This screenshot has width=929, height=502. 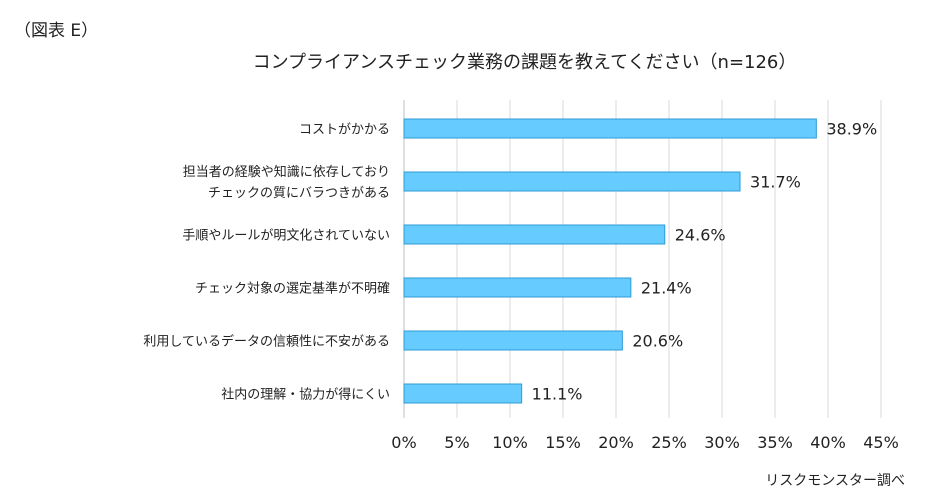 What do you see at coordinates (700, 235) in the screenshot?
I see `value-label: 24.6%` at bounding box center [700, 235].